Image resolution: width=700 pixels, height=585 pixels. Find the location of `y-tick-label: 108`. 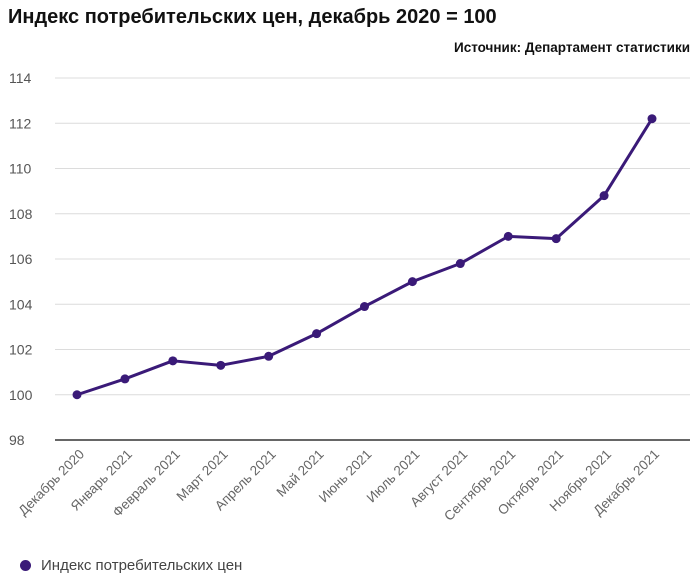

y-tick-label: 108 is located at coordinates (21, 214).